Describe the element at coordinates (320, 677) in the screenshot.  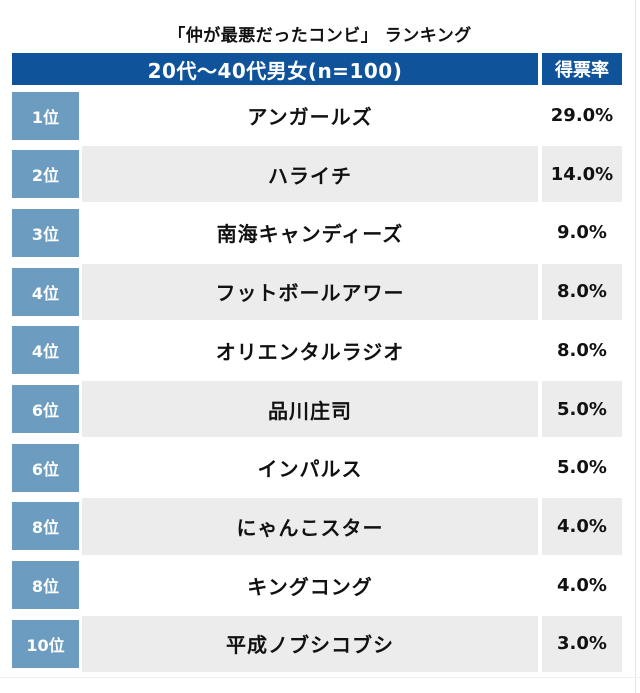
I see `page-bottom-line` at that location.